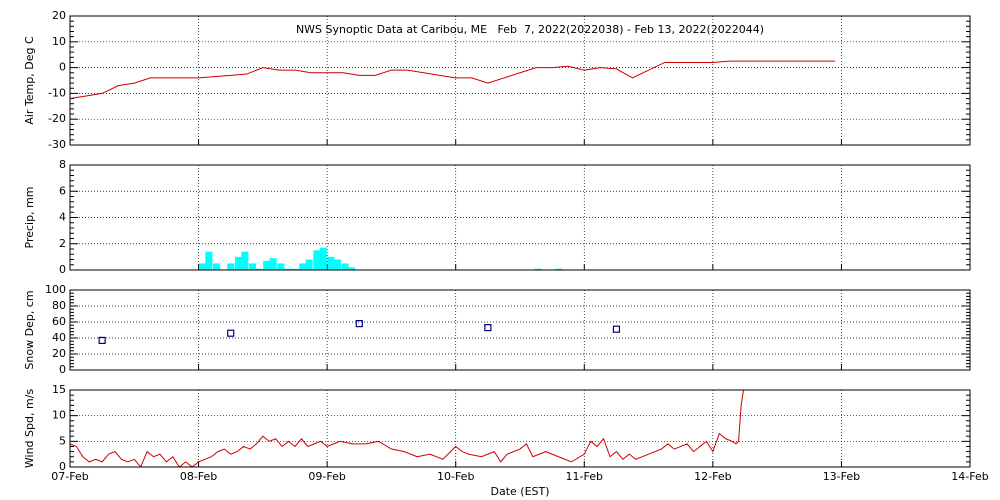 The height and width of the screenshot is (500, 1000). What do you see at coordinates (969, 476) in the screenshot?
I see `x-tick-label: 14-Feb` at bounding box center [969, 476].